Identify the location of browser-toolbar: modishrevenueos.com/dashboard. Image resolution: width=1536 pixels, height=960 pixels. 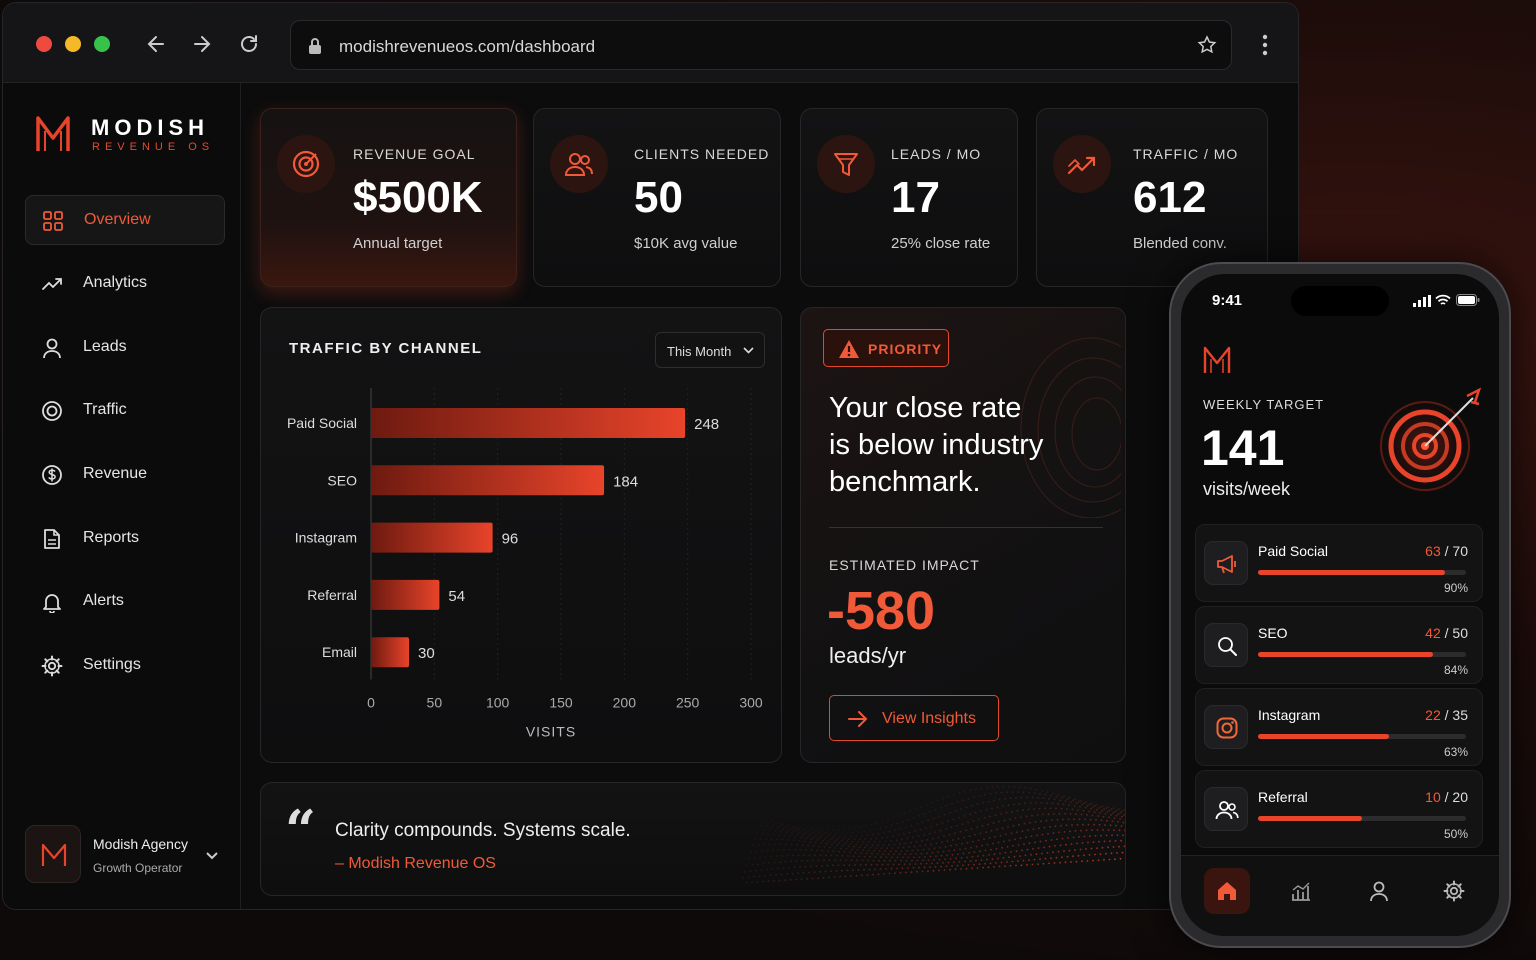
(650, 43).